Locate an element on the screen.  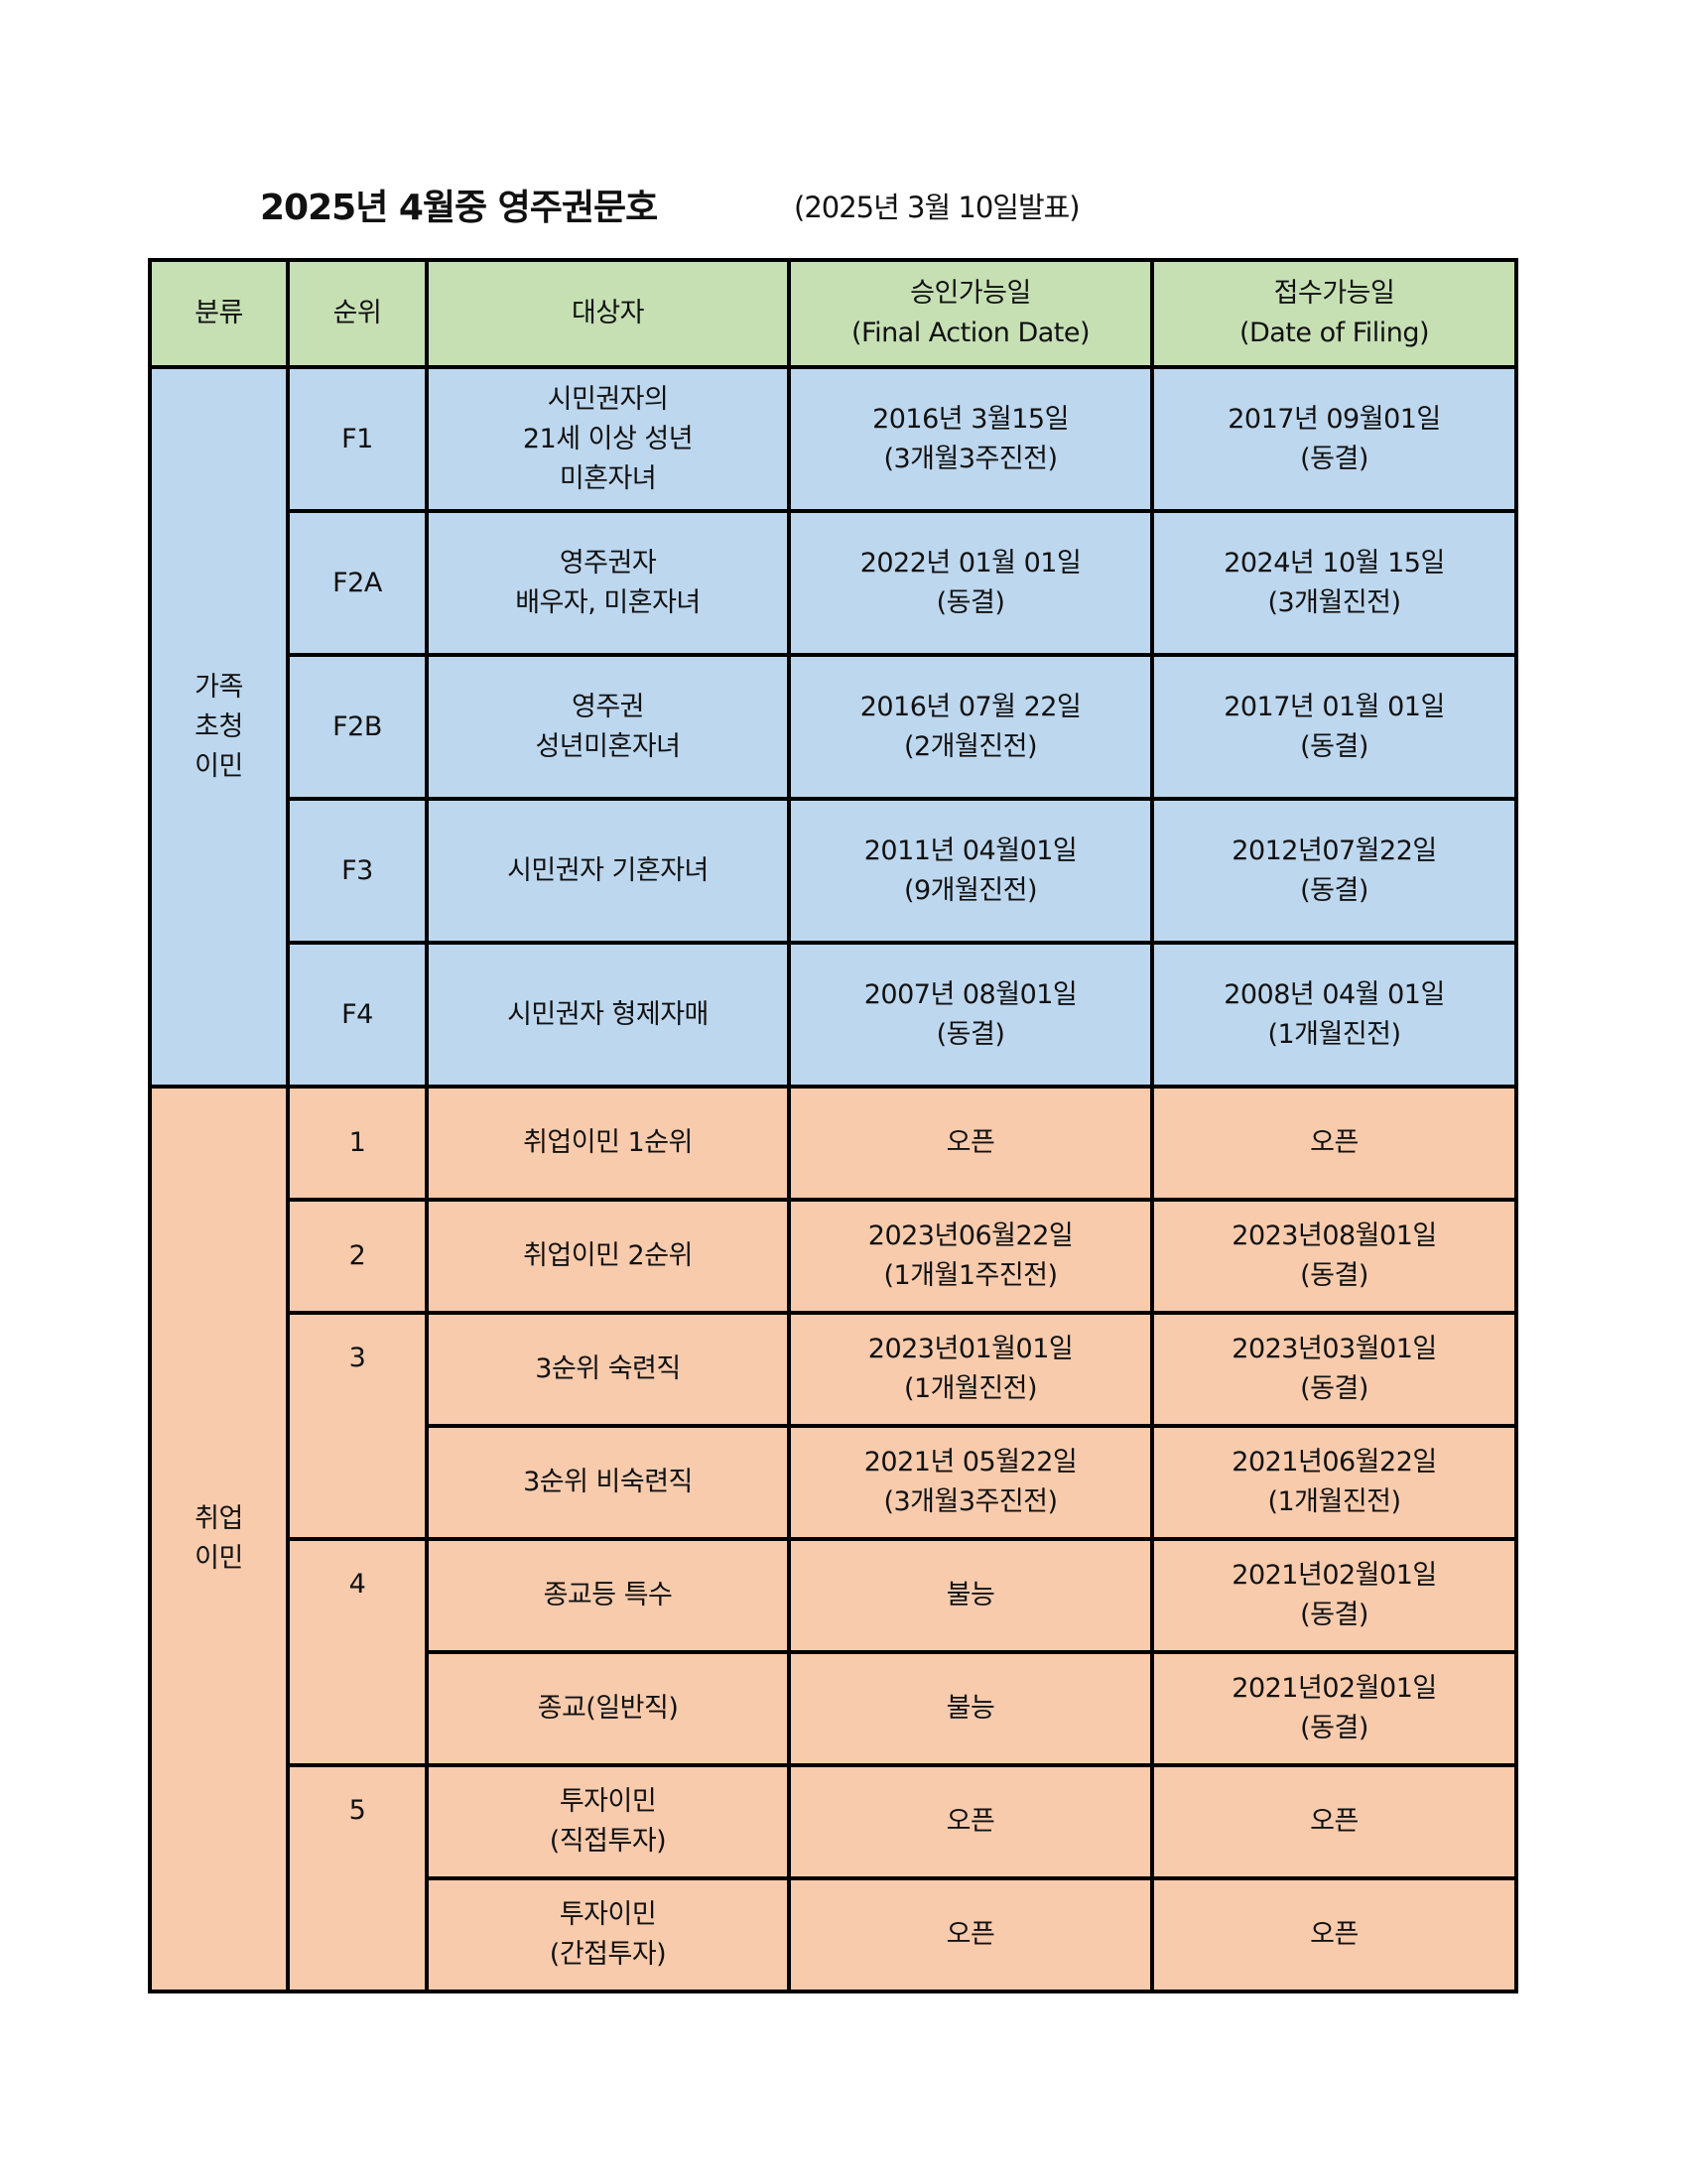
filing-date-cell: 2023년03월01일 (동결) is located at coordinates (1334, 1369).